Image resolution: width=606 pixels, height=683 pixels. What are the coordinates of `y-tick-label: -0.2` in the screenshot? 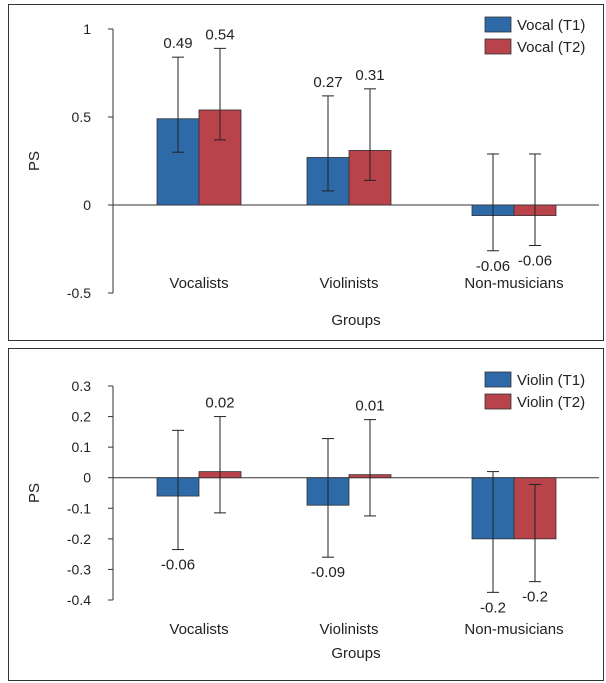 It's located at (79, 539).